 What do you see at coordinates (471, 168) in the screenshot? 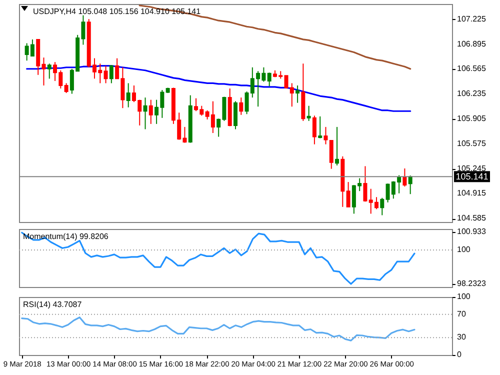
I see `y-tick-label: 105.245` at bounding box center [471, 168].